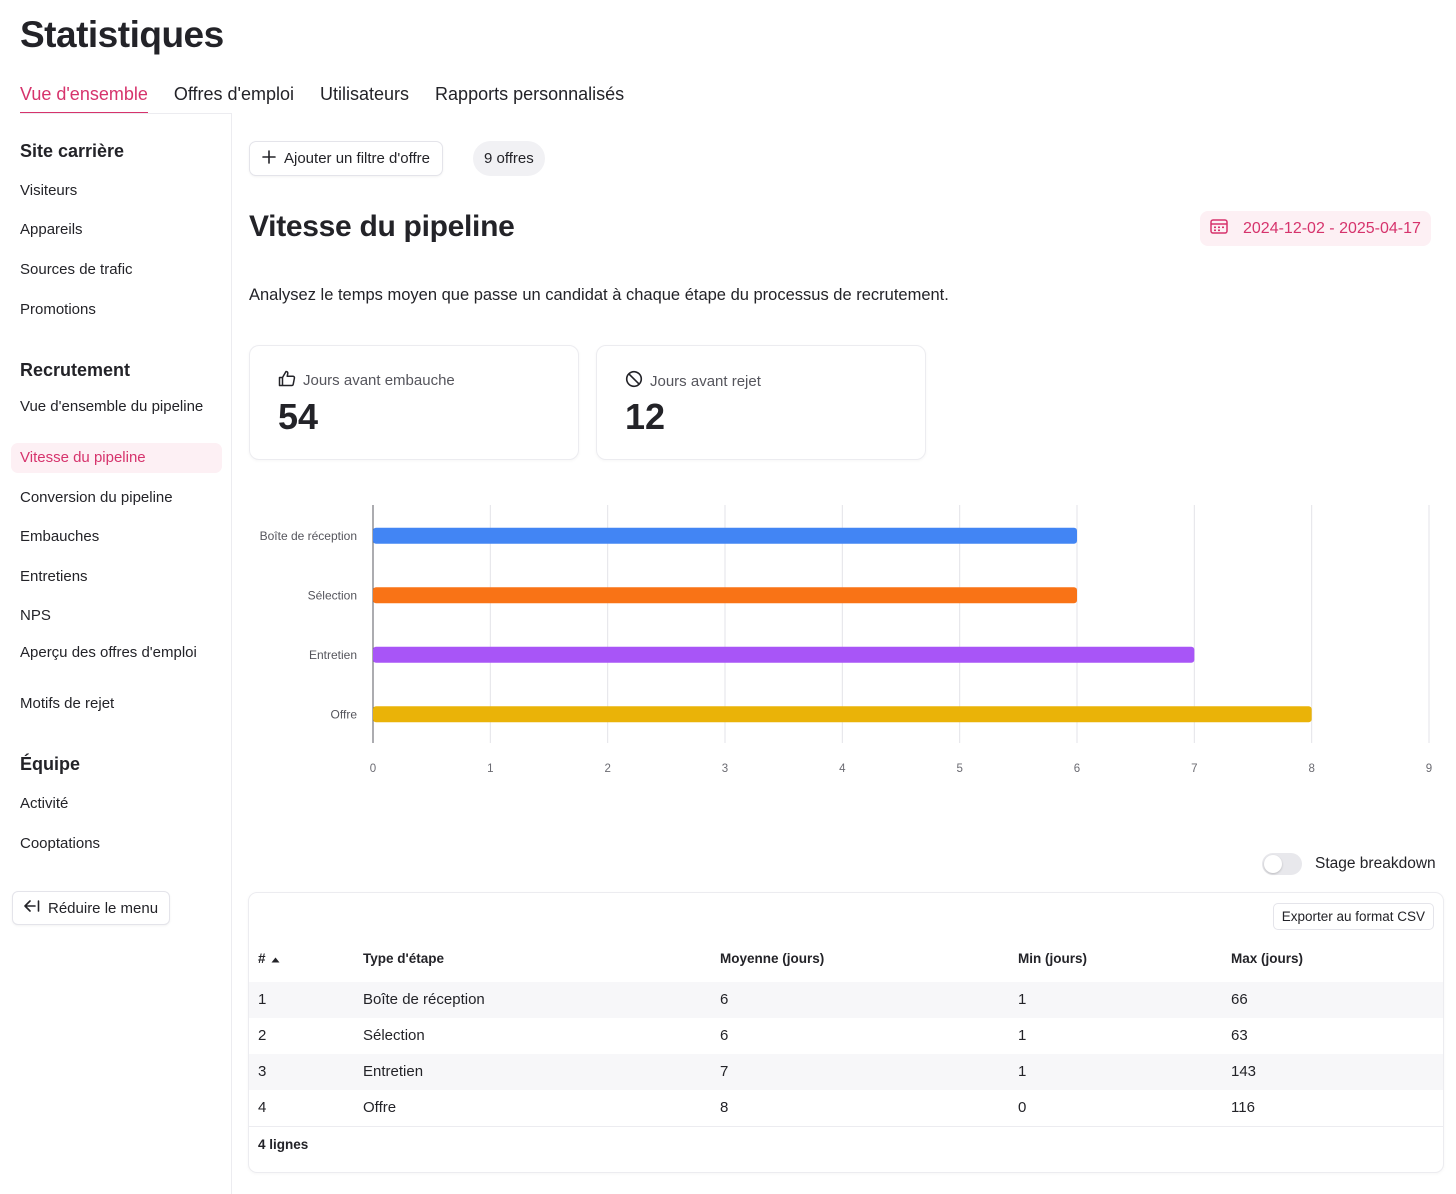  What do you see at coordinates (262, 1071) in the screenshot?
I see `table-cell: 3` at bounding box center [262, 1071].